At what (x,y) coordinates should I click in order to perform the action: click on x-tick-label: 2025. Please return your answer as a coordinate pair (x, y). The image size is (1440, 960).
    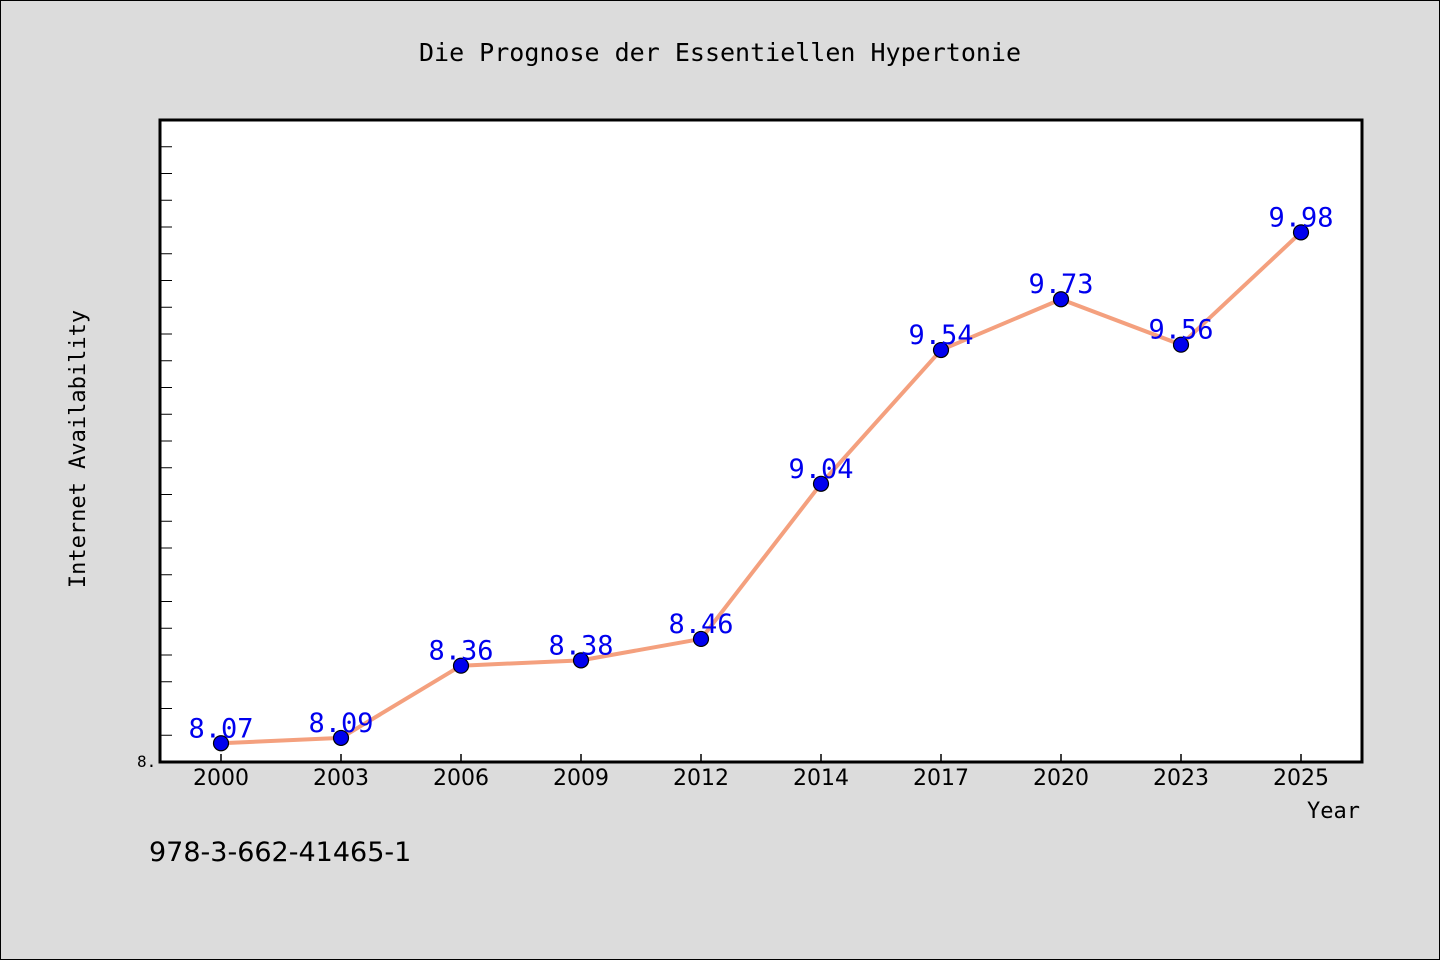
    Looking at the image, I should click on (1301, 778).